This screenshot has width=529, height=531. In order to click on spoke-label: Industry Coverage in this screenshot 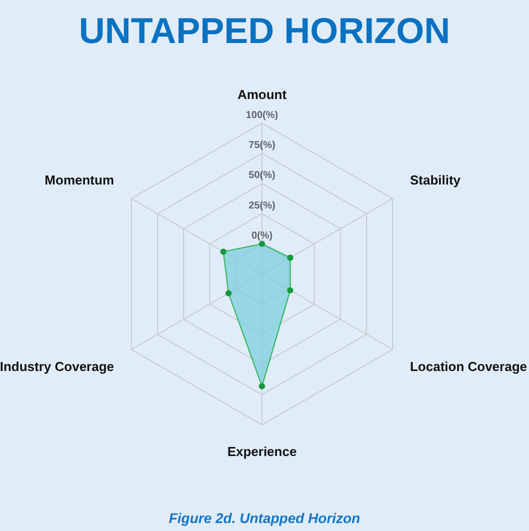, I will do `click(57, 366)`.